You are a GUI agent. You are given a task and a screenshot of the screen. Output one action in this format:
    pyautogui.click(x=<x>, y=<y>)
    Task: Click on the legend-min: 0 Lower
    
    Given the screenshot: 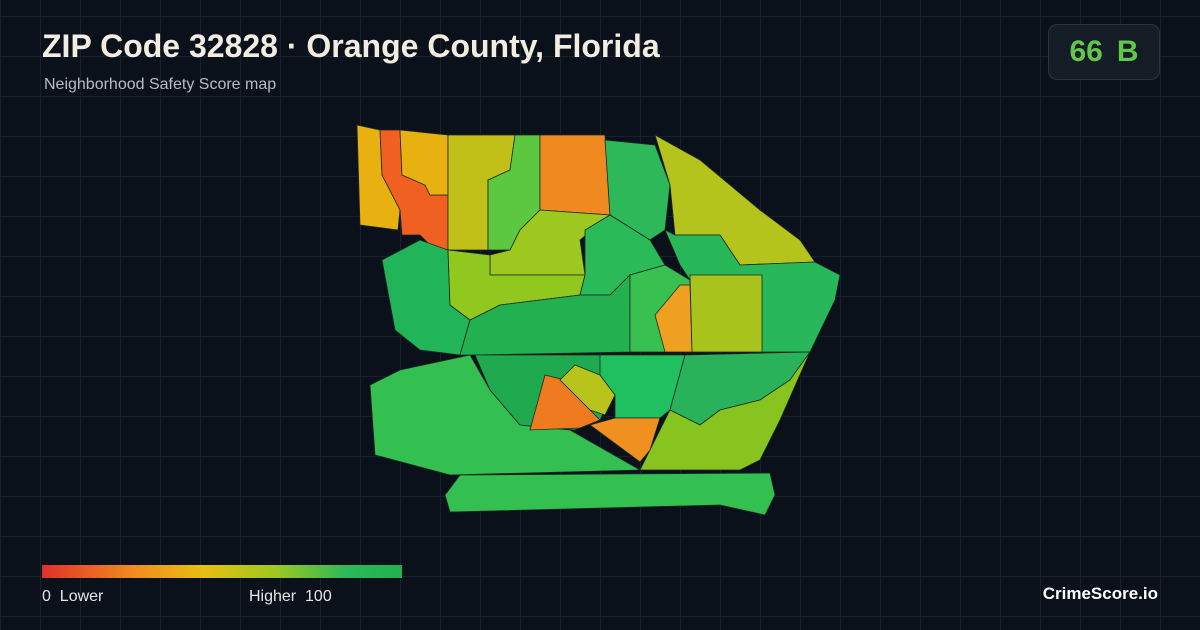 What is the action you would take?
    pyautogui.click(x=72, y=597)
    